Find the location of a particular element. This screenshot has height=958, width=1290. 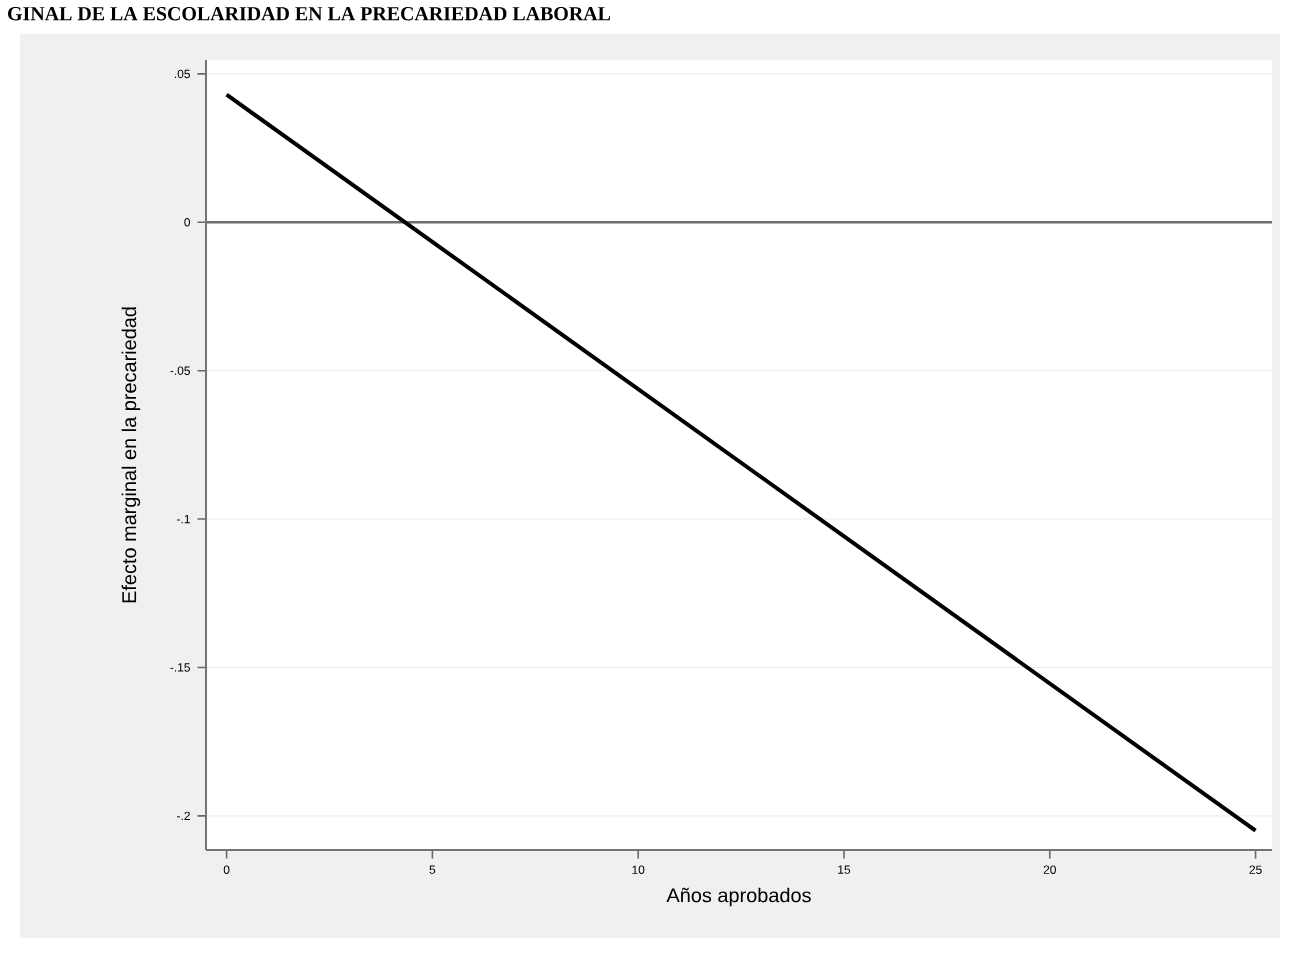

y-axis-title: Efecto marginal en la precariedad is located at coordinates (131, 455).